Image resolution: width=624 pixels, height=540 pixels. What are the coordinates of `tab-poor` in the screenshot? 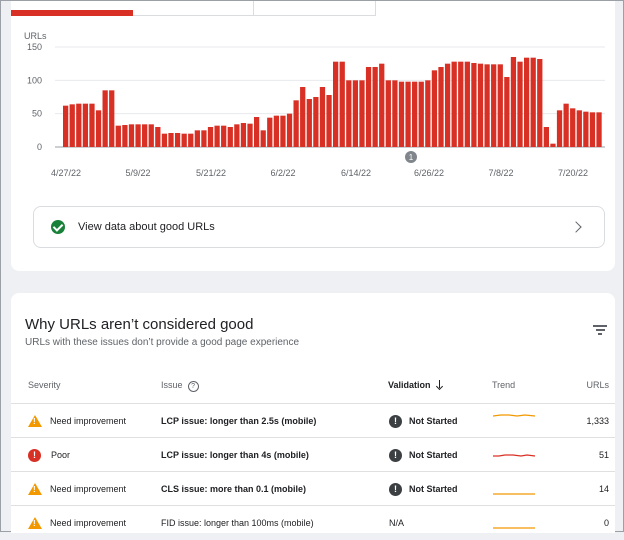 It's located at (72, 8).